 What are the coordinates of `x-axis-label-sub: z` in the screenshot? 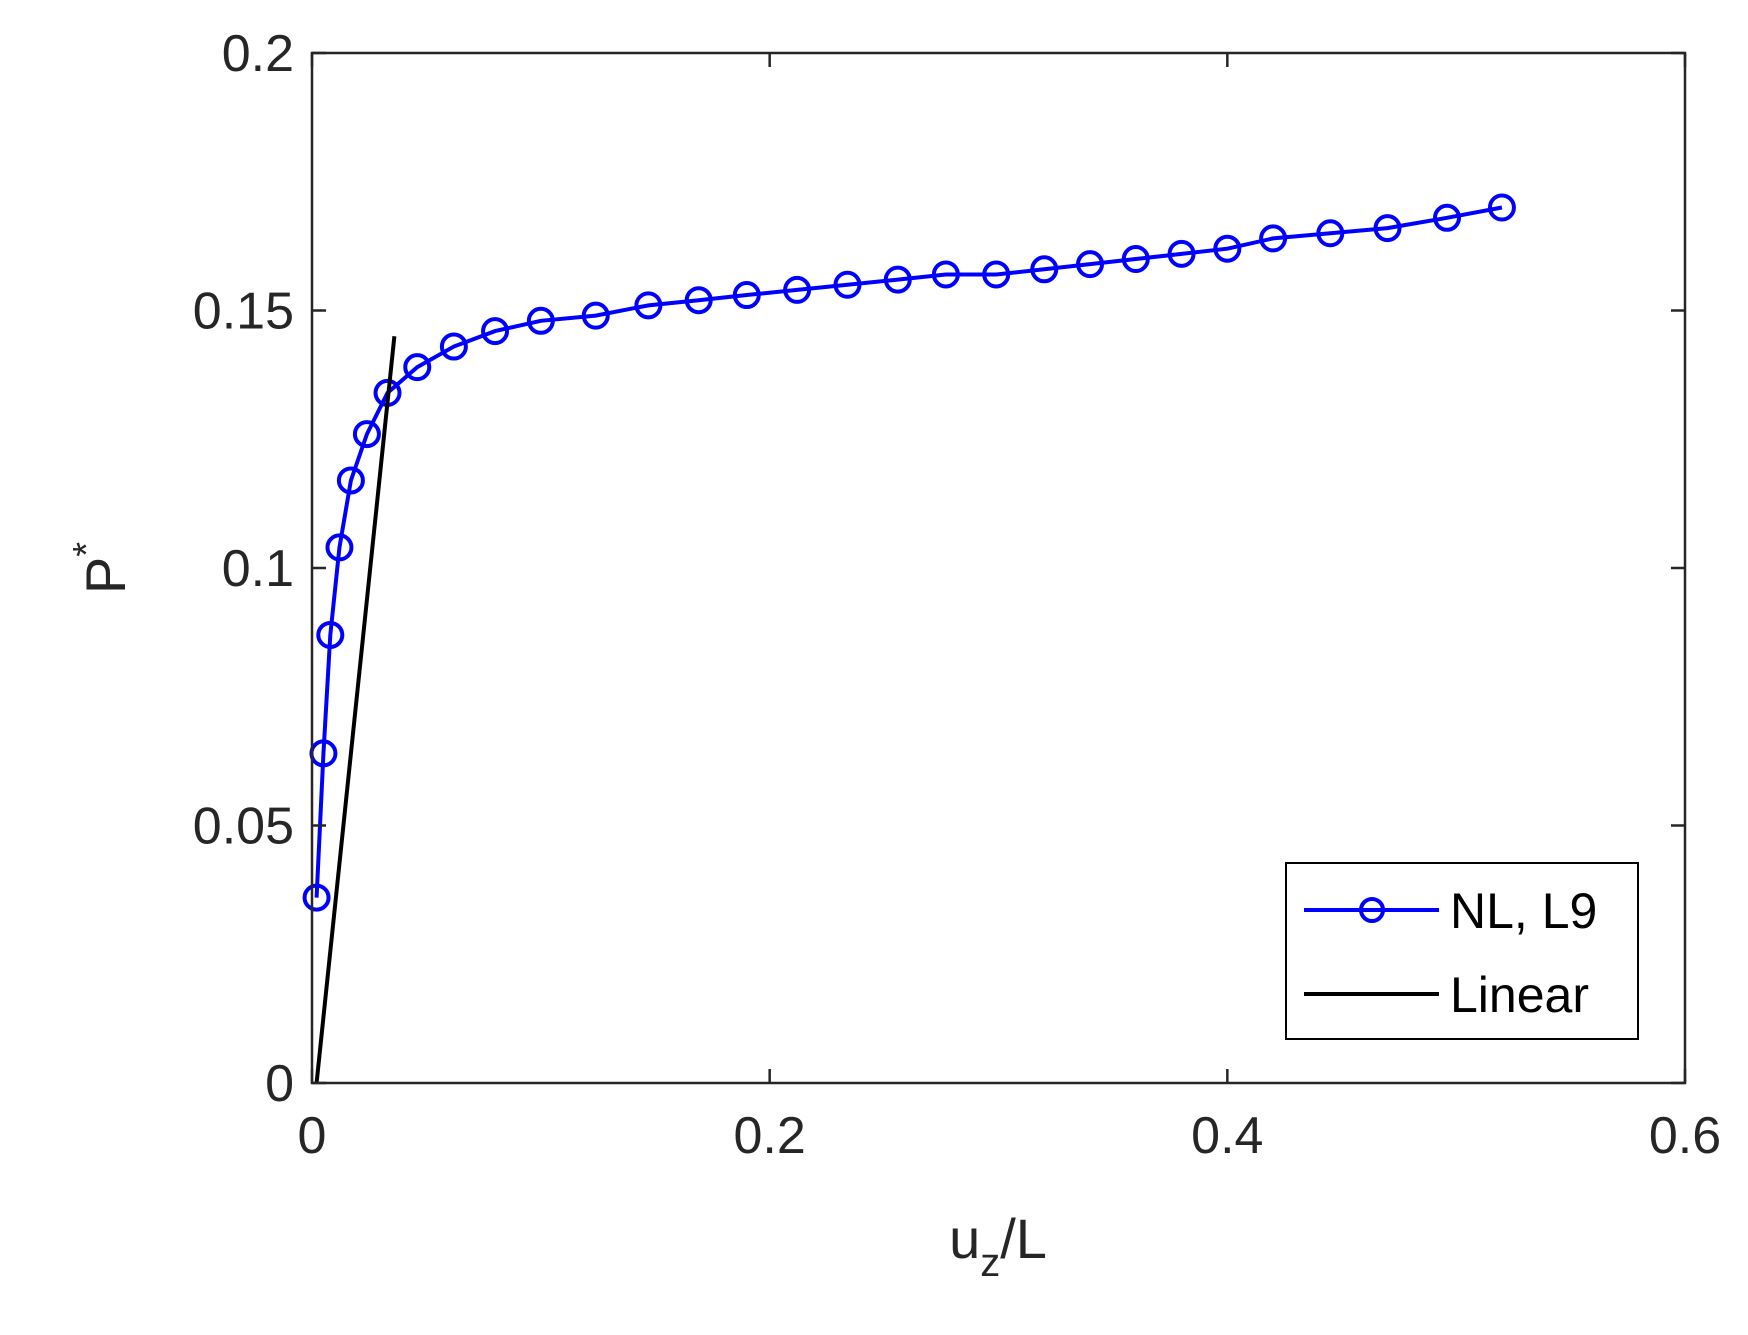 It's located at (990, 1263).